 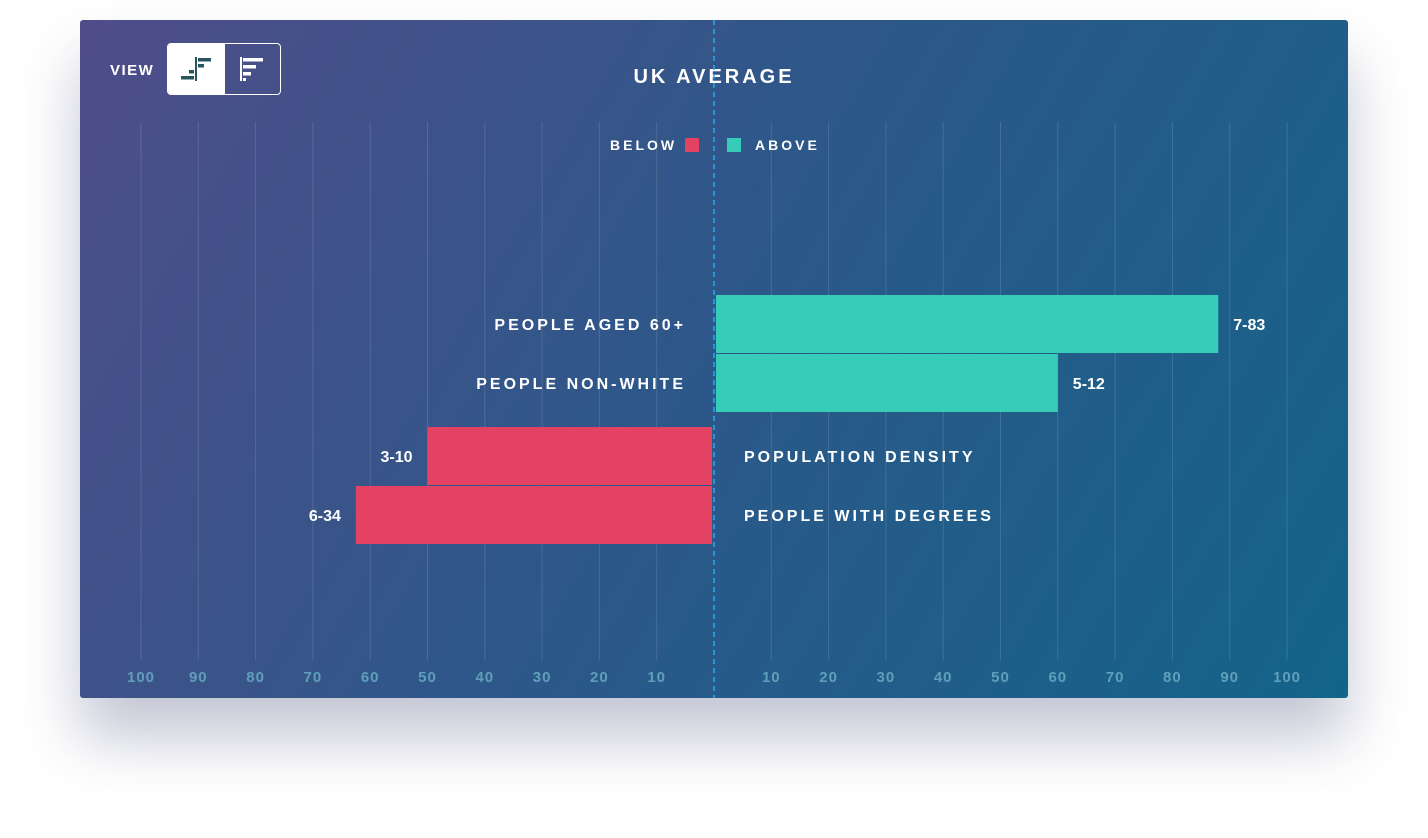 I want to click on sorted-view-button, so click(x=252, y=69).